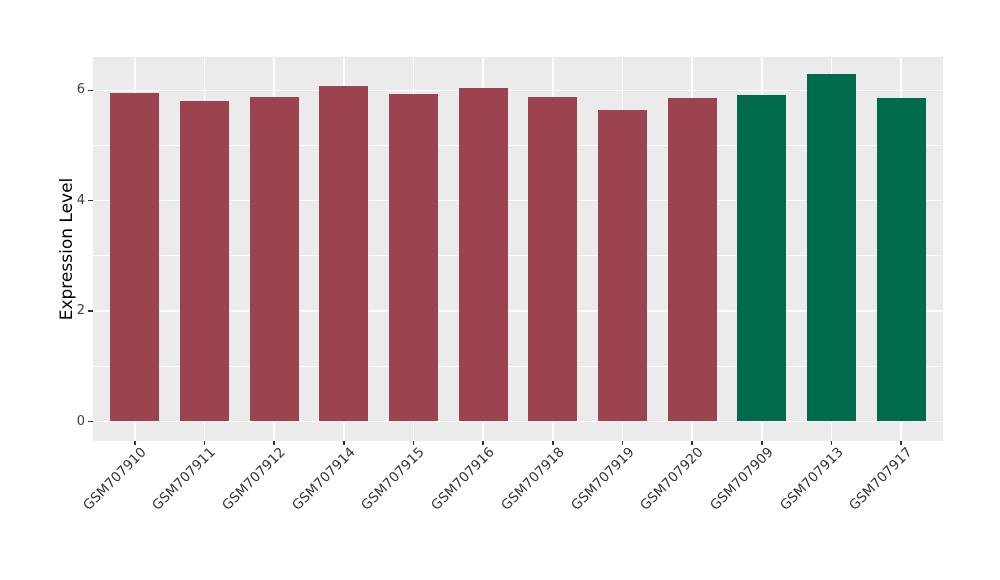  Describe the element at coordinates (80, 421) in the screenshot. I see `y-tick-label: 0` at that location.